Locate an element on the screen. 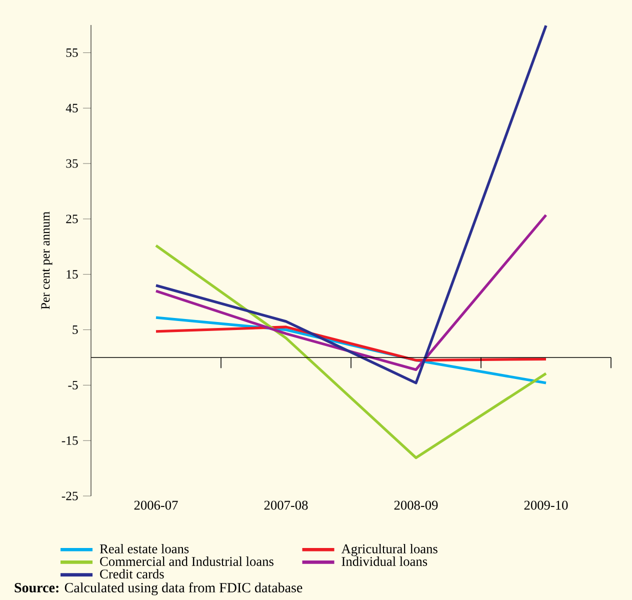 The height and width of the screenshot is (600, 632). legend-label: Commercial and Industrial loans is located at coordinates (187, 561).